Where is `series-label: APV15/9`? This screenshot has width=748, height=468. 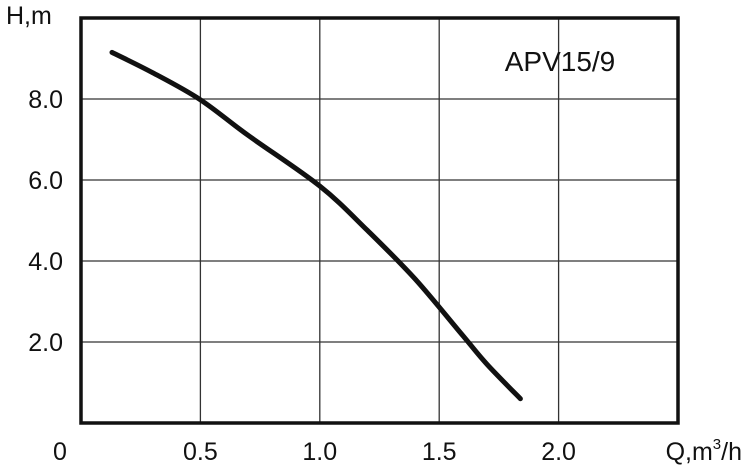
series-label: APV15/9 is located at coordinates (560, 61).